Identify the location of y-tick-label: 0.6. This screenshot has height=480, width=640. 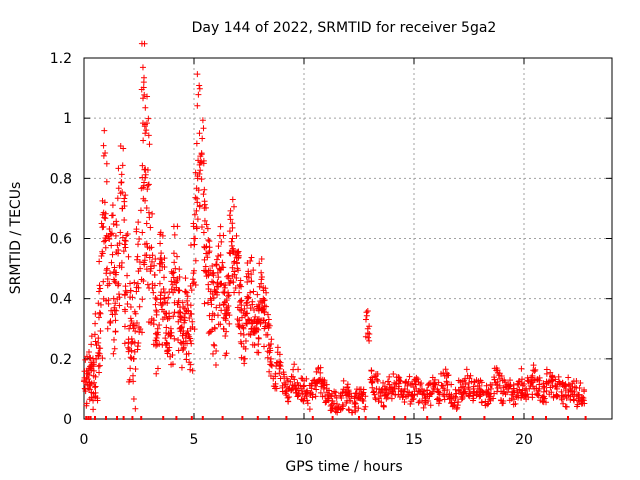
(61, 240).